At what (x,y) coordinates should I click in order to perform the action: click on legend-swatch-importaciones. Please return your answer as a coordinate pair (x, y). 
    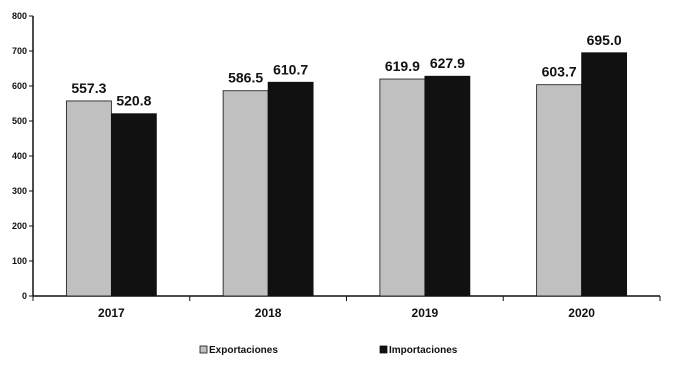
    Looking at the image, I should click on (383, 349).